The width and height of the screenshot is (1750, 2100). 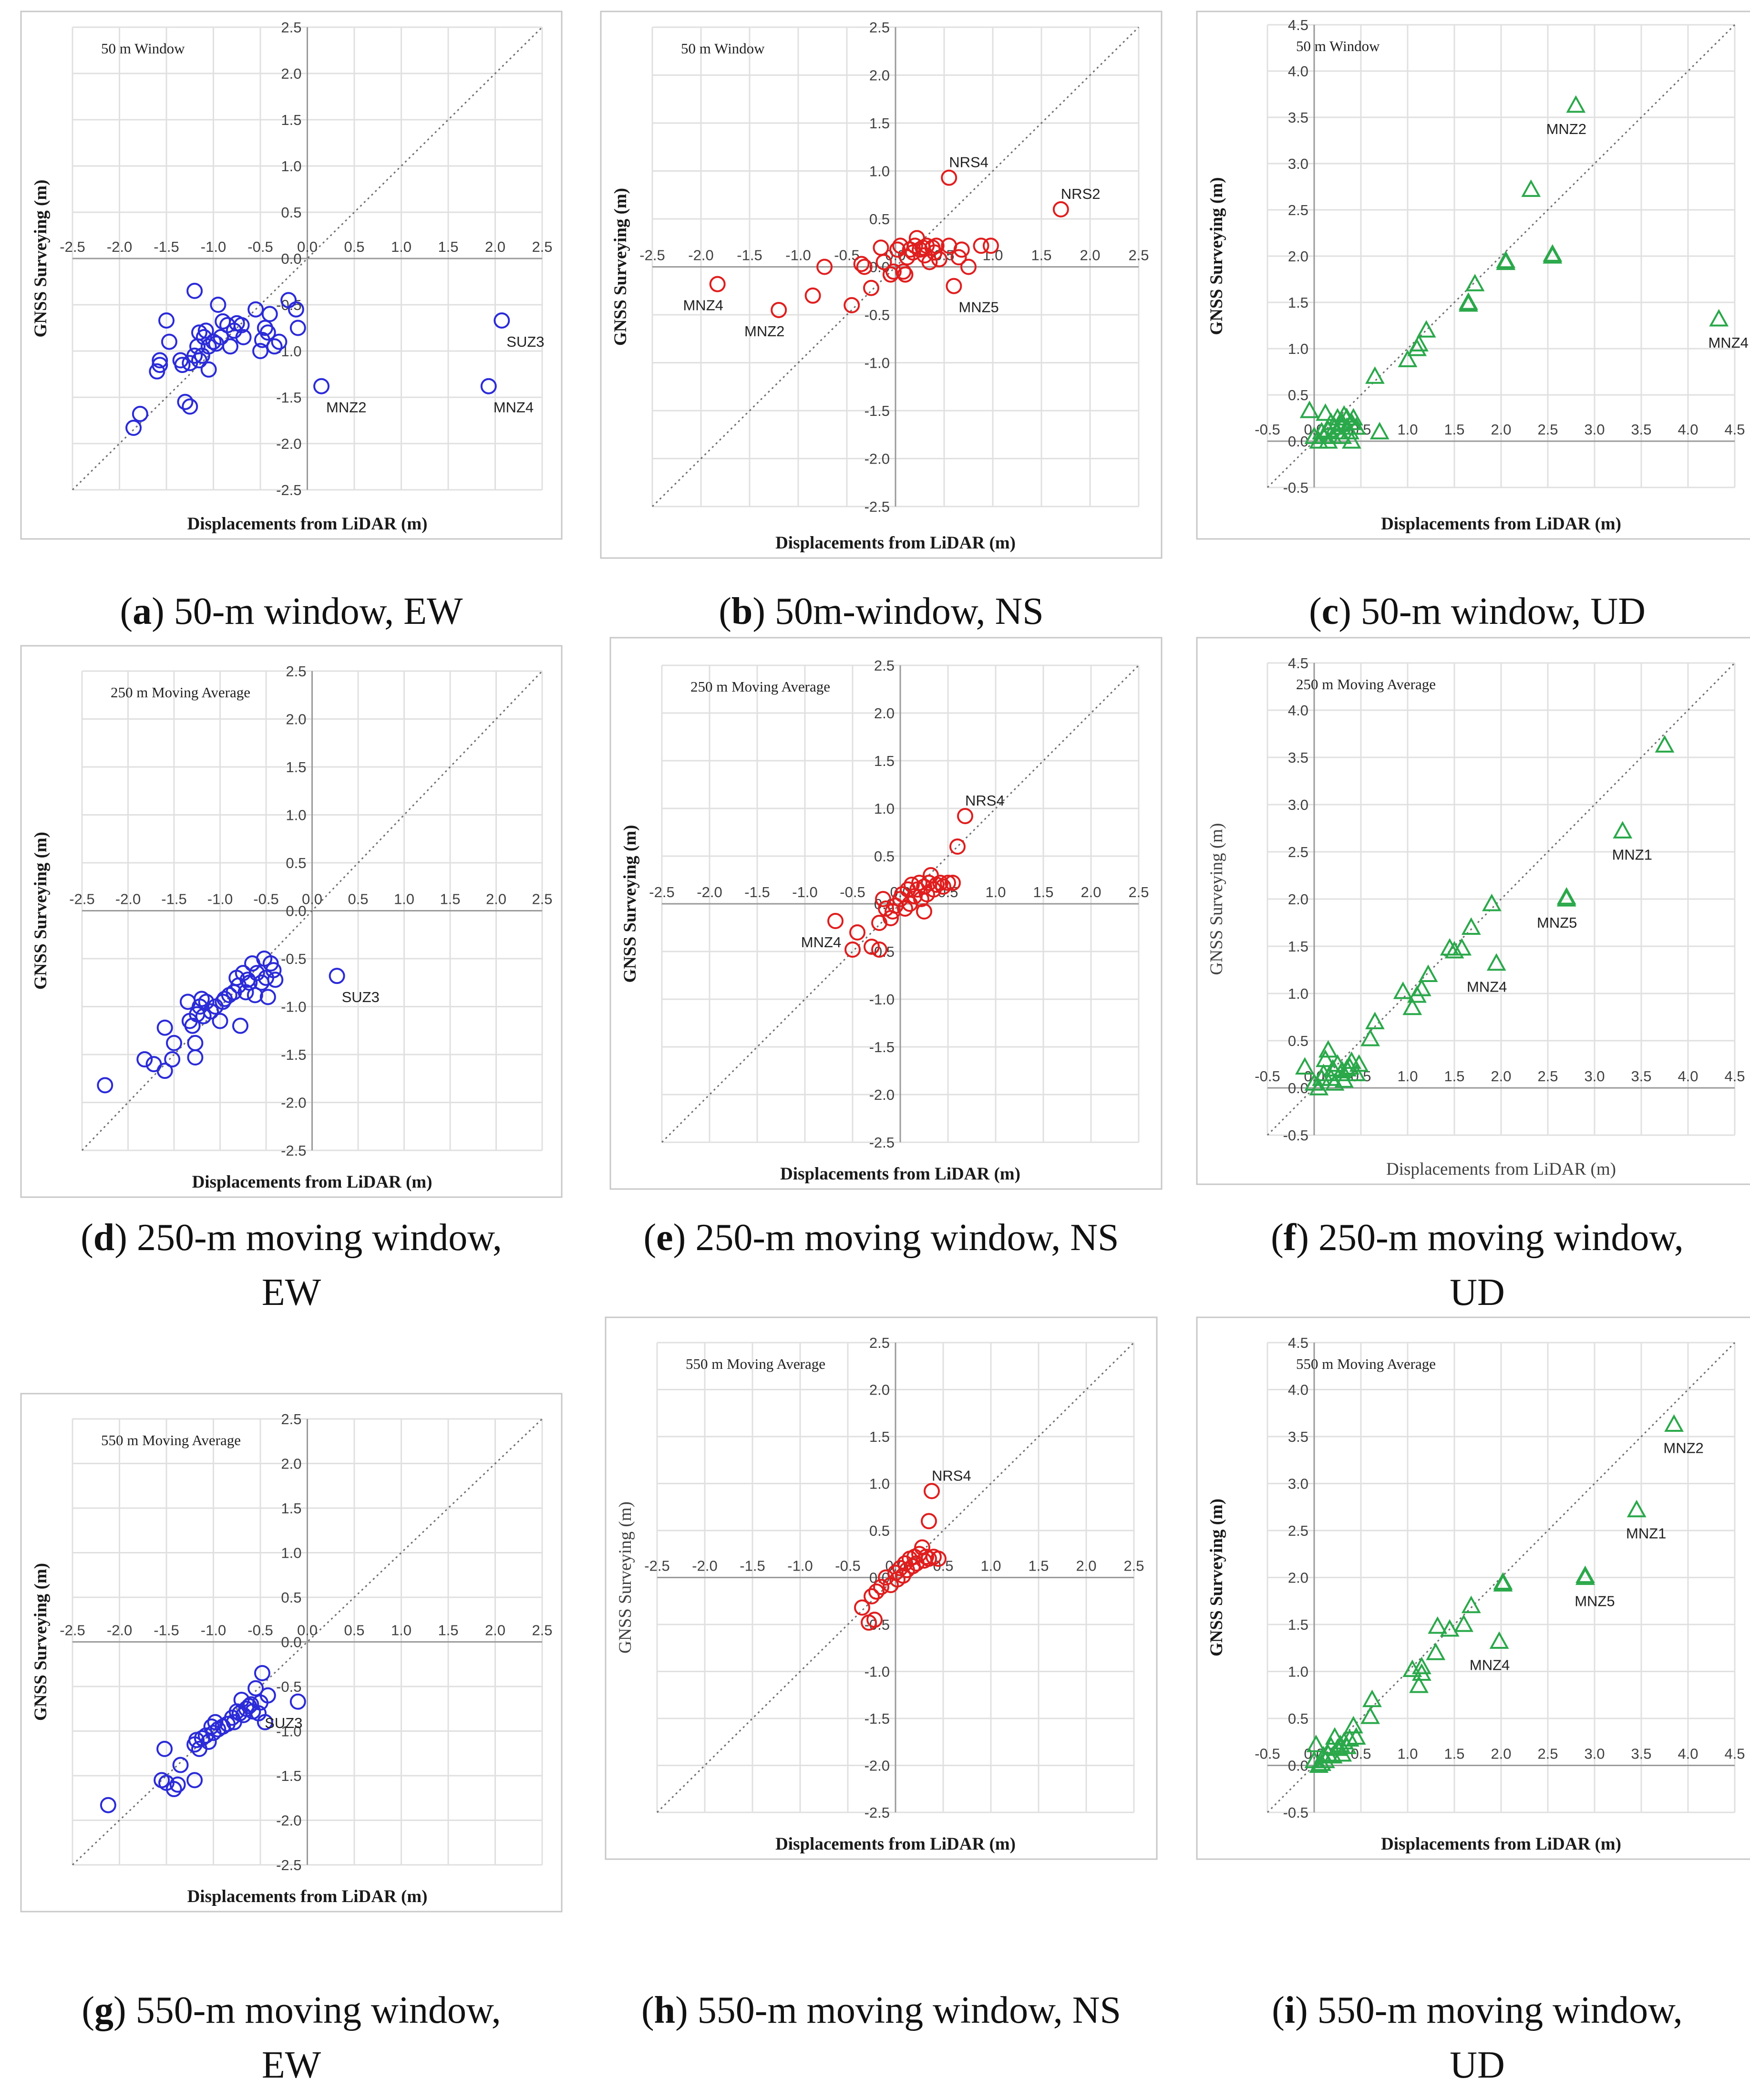 What do you see at coordinates (1407, 1754) in the screenshot?
I see `x-tick-label: 1.0` at bounding box center [1407, 1754].